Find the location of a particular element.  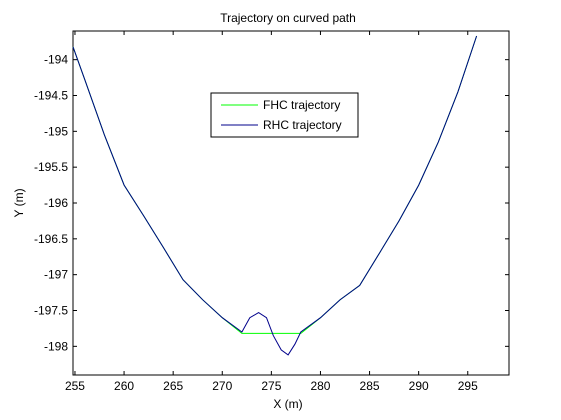

y-tick-label: -195 is located at coordinates (56, 131).